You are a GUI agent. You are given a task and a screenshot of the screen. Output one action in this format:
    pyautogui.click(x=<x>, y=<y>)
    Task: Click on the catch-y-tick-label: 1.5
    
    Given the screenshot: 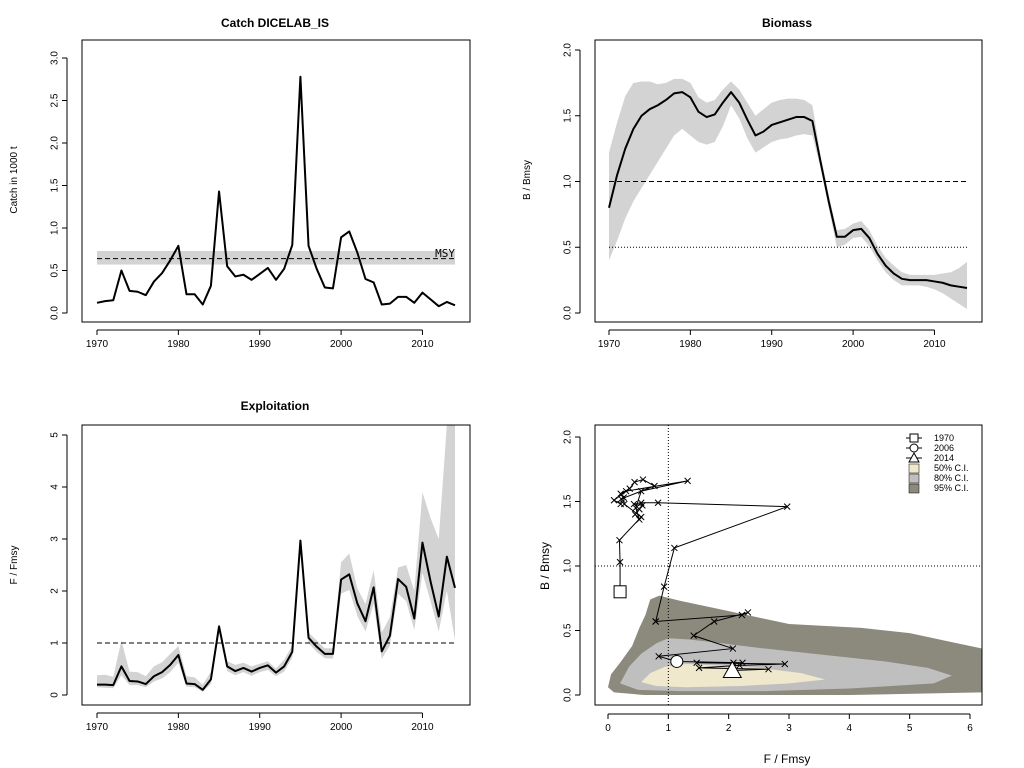 What is the action you would take?
    pyautogui.click(x=55, y=185)
    